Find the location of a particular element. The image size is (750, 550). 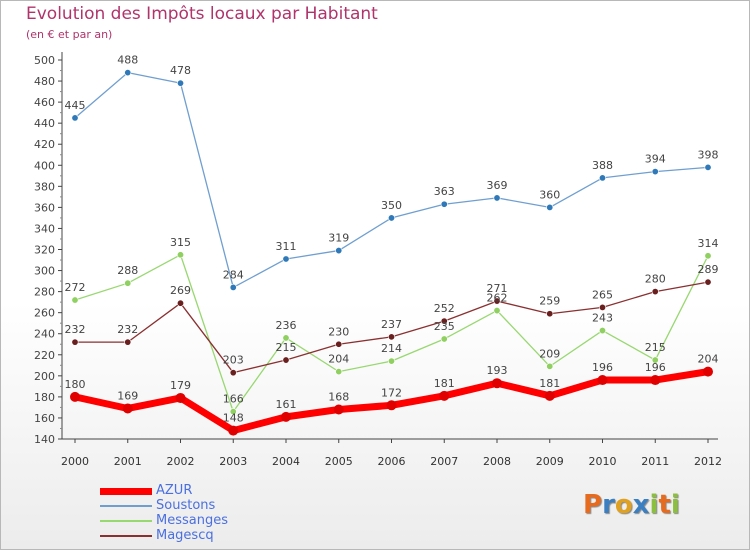

data-label-magescq: 259 is located at coordinates (549, 301).